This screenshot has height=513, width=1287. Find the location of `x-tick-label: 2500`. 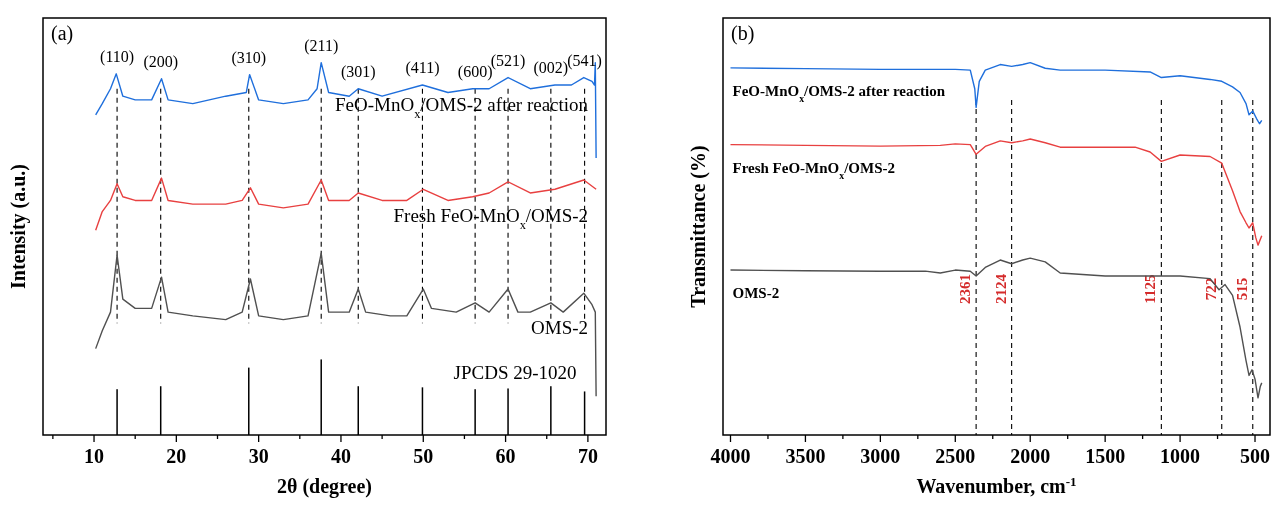

x-tick-label: 2500 is located at coordinates (955, 456).